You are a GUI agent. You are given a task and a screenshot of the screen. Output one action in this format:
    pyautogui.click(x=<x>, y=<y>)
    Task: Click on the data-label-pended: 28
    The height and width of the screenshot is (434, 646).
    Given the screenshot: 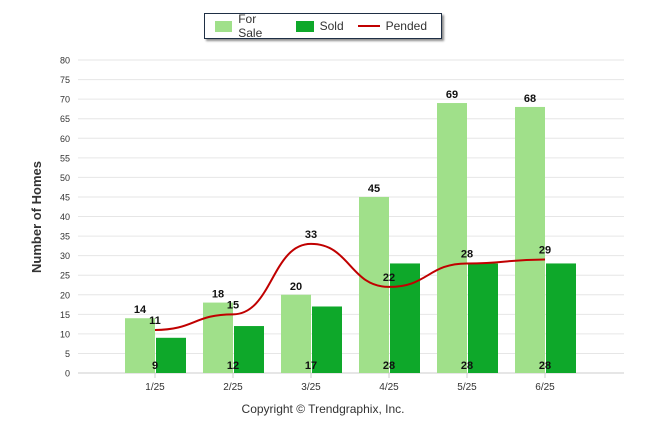 What is the action you would take?
    pyautogui.click(x=467, y=254)
    